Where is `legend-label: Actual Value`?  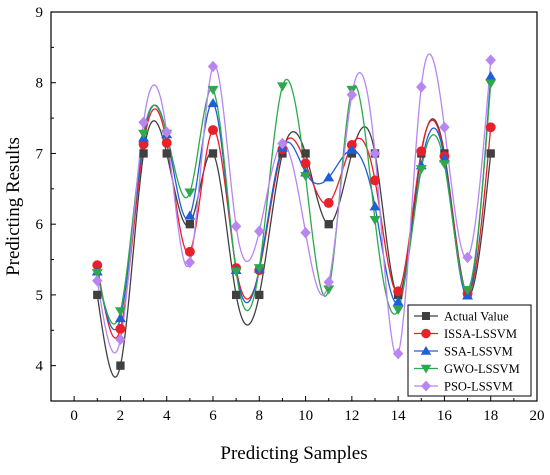 legend-label: Actual Value is located at coordinates (476, 317).